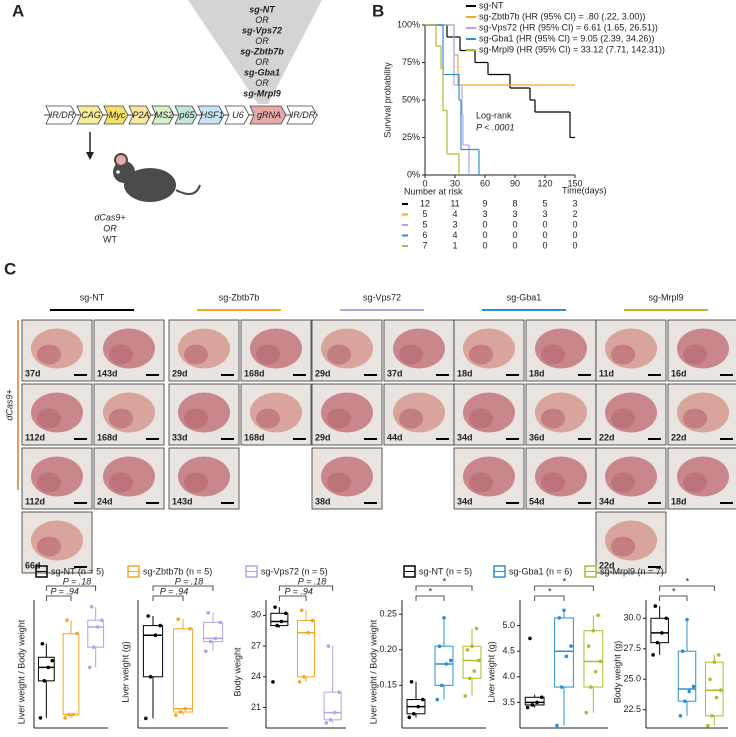 Image resolution: width=736 pixels, height=737 pixels. Describe the element at coordinates (454, 224) in the screenshot. I see `risk-count: 3` at that location.